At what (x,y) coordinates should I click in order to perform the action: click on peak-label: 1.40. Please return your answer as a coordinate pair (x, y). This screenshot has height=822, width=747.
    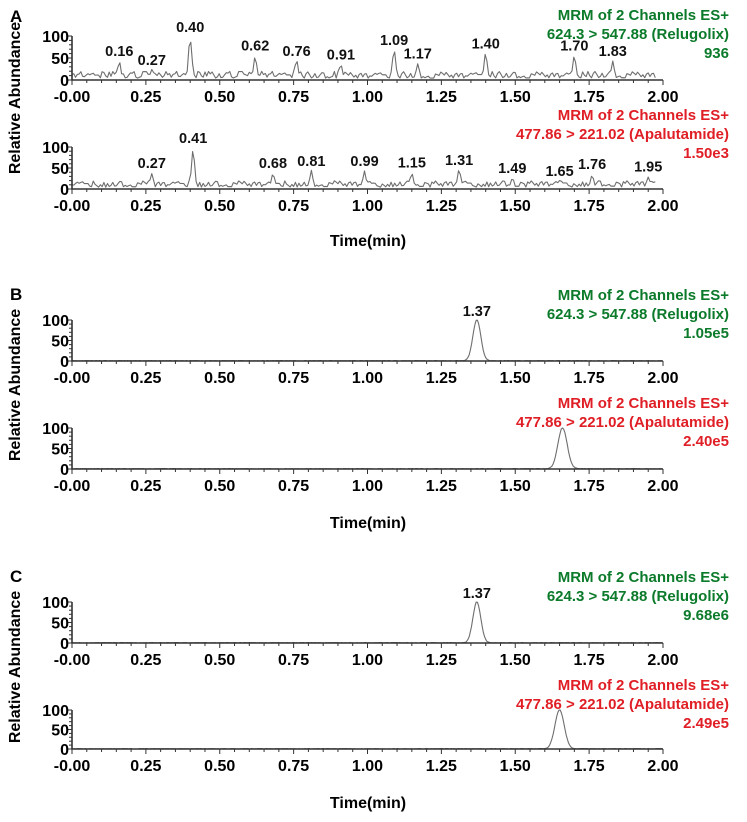
    Looking at the image, I should click on (486, 45).